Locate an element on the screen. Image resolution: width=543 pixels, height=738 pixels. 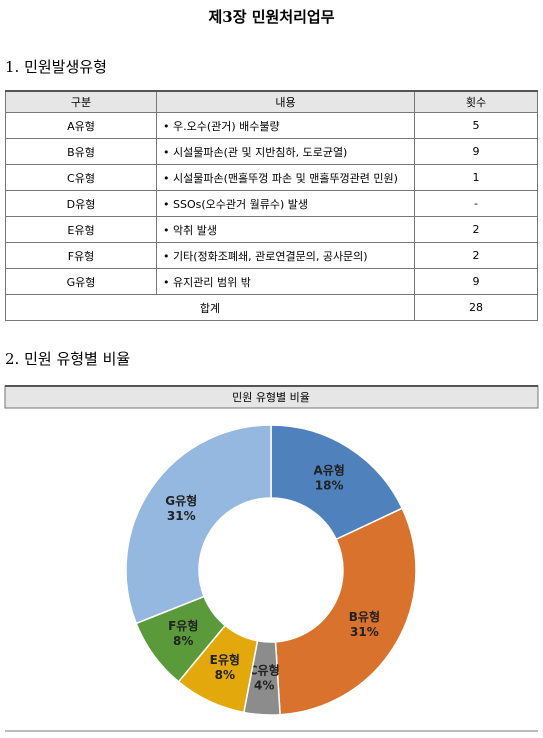
table-cell: B유형 is located at coordinates (81, 151).